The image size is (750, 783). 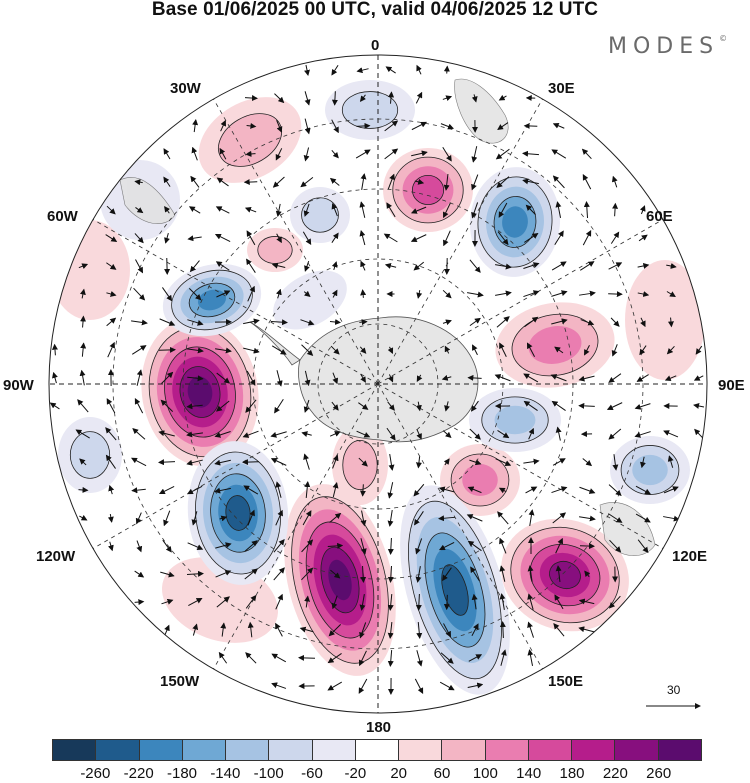 What do you see at coordinates (312, 773) in the screenshot?
I see `colorbar-tick-label: -60` at bounding box center [312, 773].